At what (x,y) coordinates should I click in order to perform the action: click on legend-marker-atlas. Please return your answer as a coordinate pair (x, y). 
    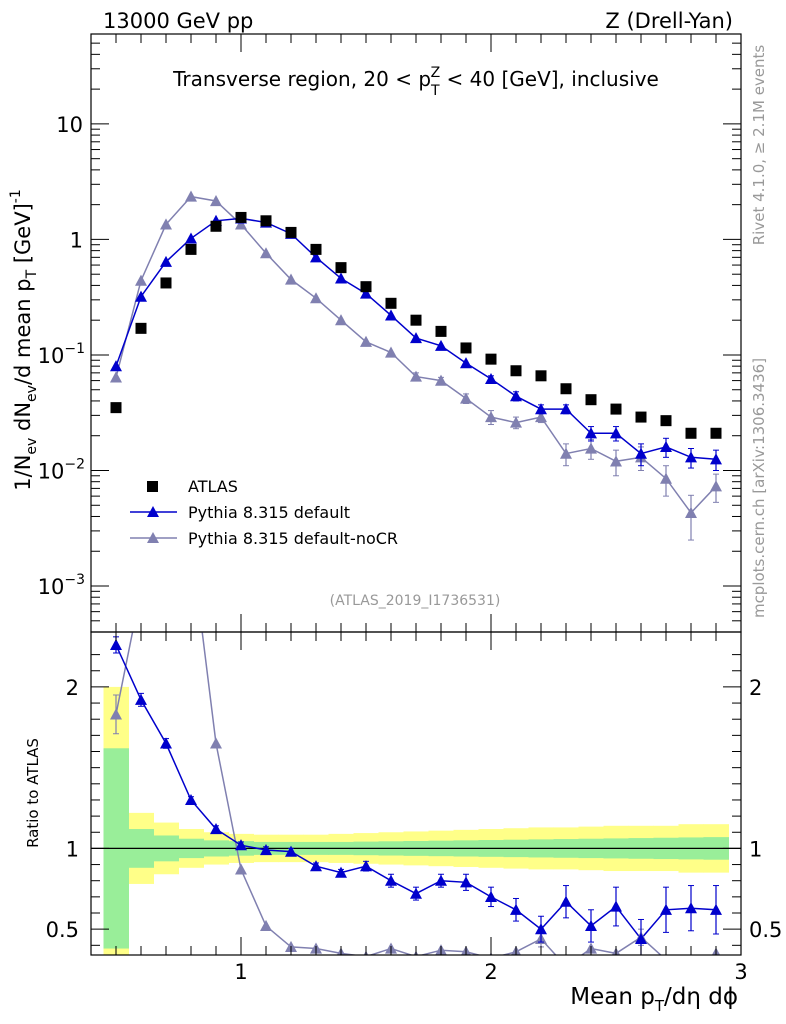
    Looking at the image, I should click on (152, 486).